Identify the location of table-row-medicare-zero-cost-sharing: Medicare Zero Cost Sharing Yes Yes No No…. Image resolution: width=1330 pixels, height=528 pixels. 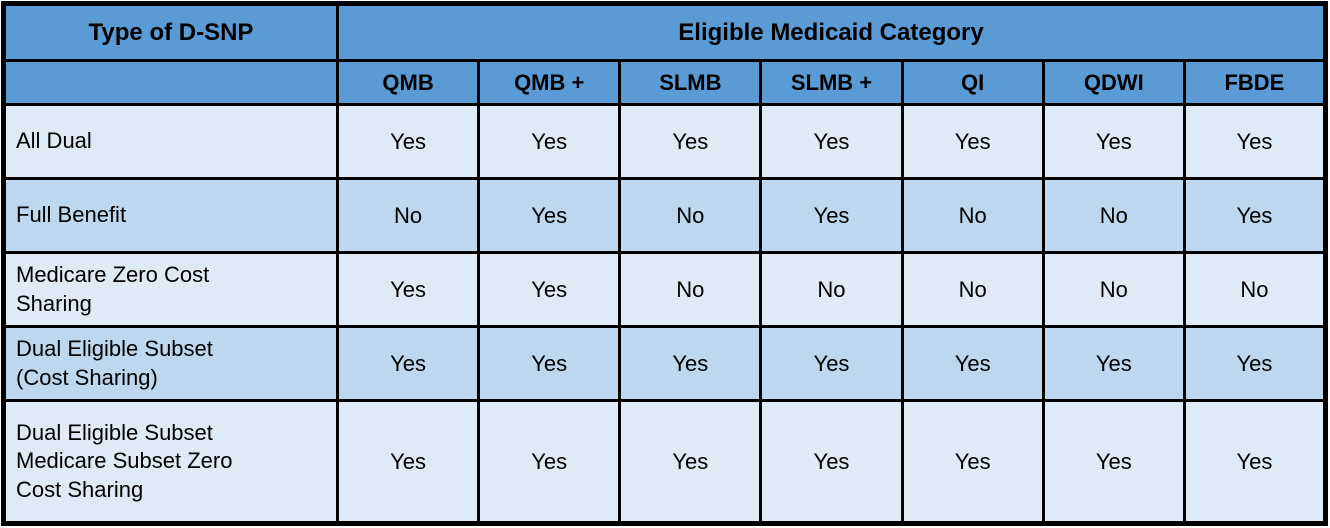
(665, 289).